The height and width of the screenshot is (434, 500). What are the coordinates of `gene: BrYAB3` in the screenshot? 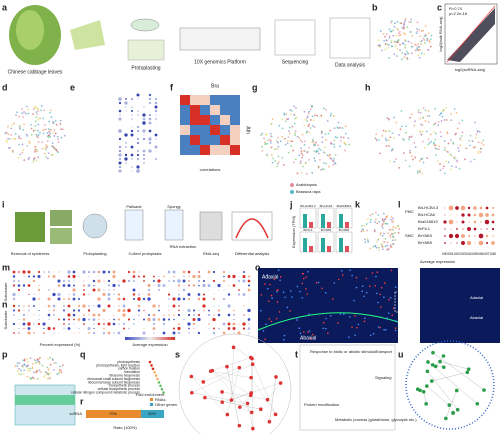 It's located at (326, 230).